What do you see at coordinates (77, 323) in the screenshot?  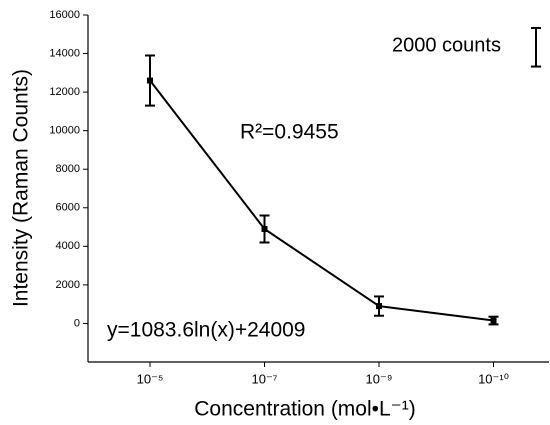 I see `y-tick-label: 0` at bounding box center [77, 323].